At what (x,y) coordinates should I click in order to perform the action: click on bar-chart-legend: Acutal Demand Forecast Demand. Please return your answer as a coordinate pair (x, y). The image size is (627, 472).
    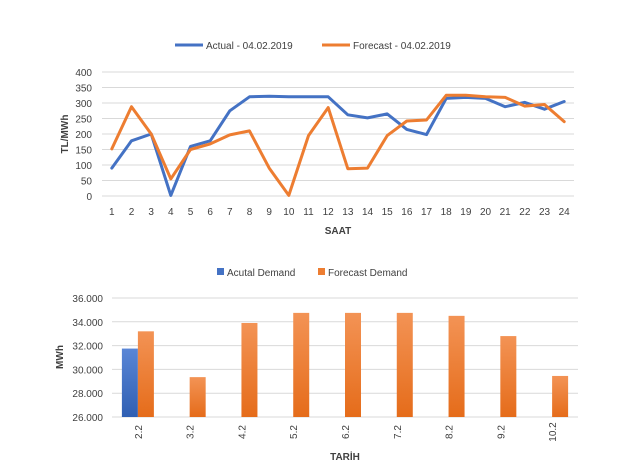
    Looking at the image, I should click on (312, 273).